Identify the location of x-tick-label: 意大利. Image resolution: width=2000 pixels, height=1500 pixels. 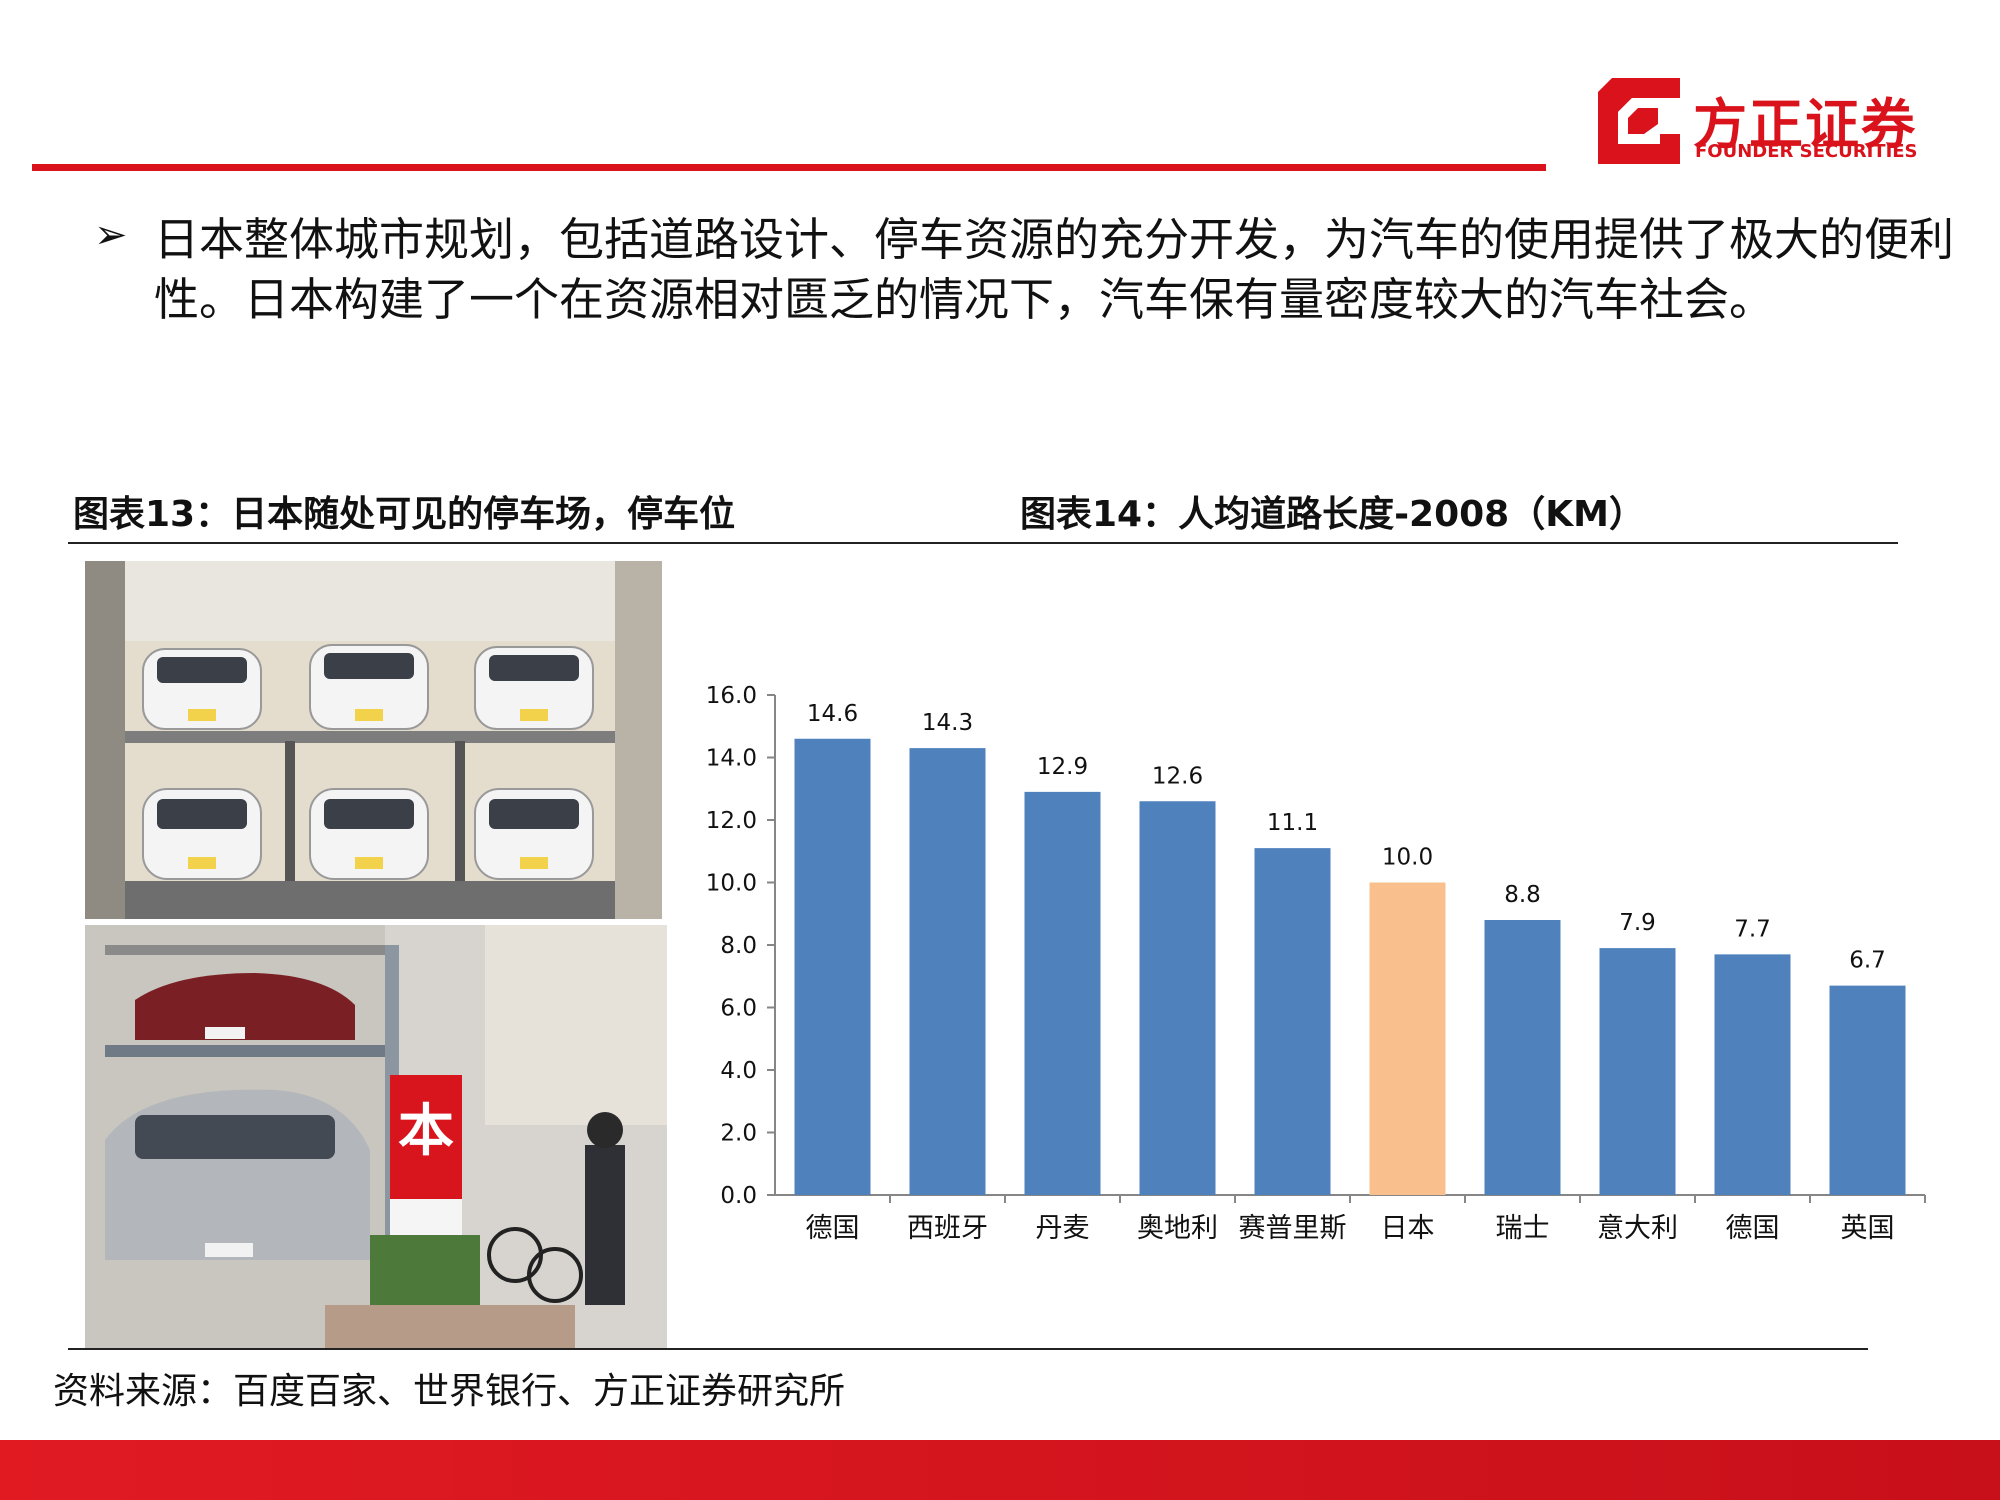
(1637, 1228).